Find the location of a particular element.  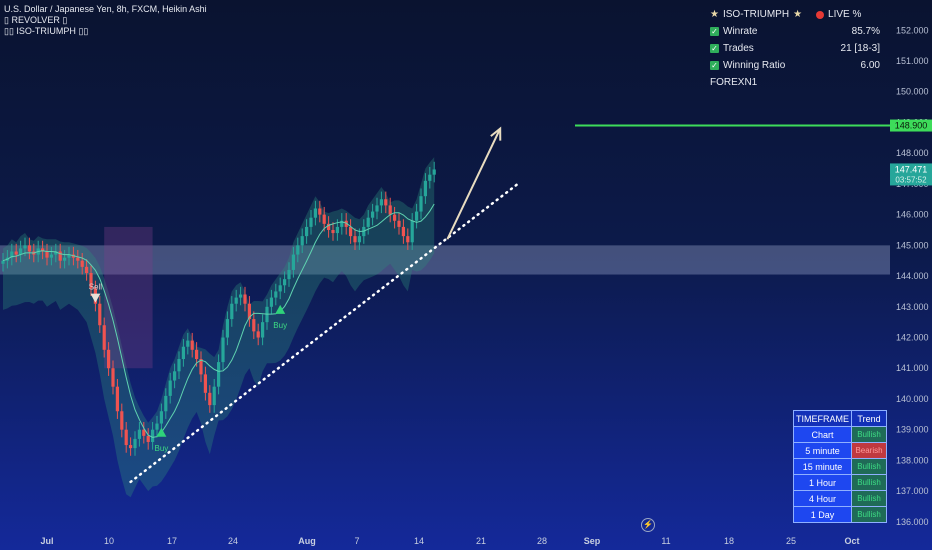

time-tick-label: 7 is located at coordinates (356, 541).